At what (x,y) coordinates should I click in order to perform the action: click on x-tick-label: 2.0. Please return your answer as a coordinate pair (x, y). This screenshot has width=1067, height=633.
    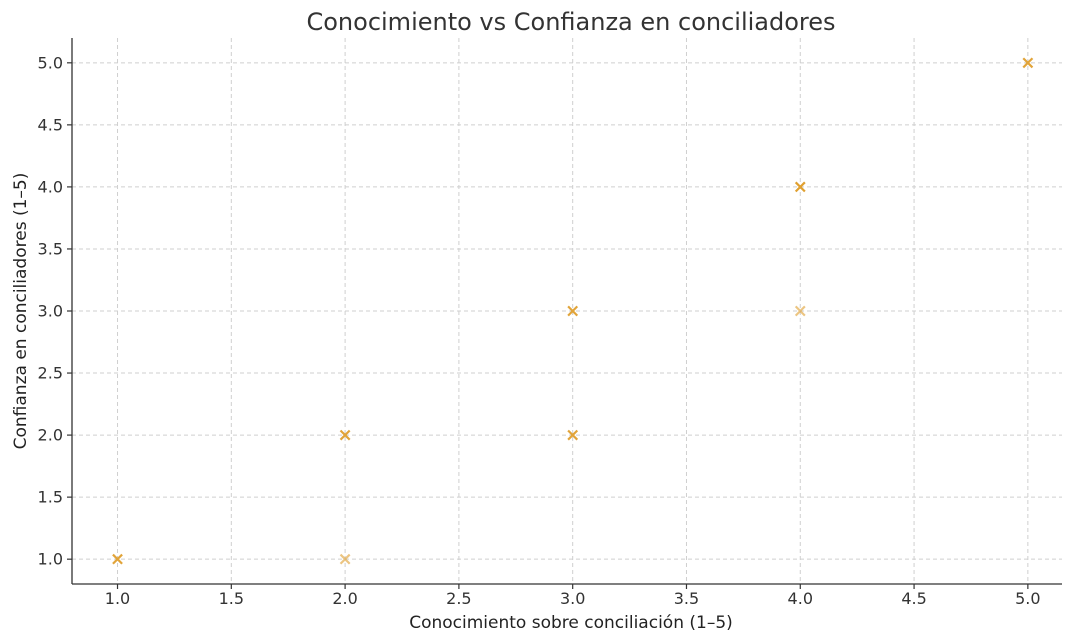
    Looking at the image, I should click on (344, 598).